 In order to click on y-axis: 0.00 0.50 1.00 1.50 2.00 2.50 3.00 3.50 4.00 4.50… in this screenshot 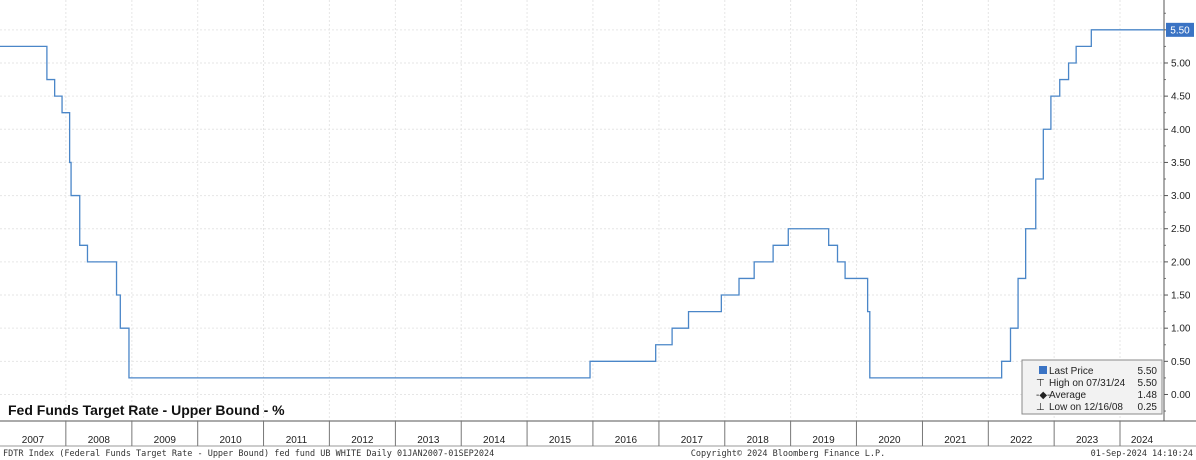, I will do `click(1177, 210)`.